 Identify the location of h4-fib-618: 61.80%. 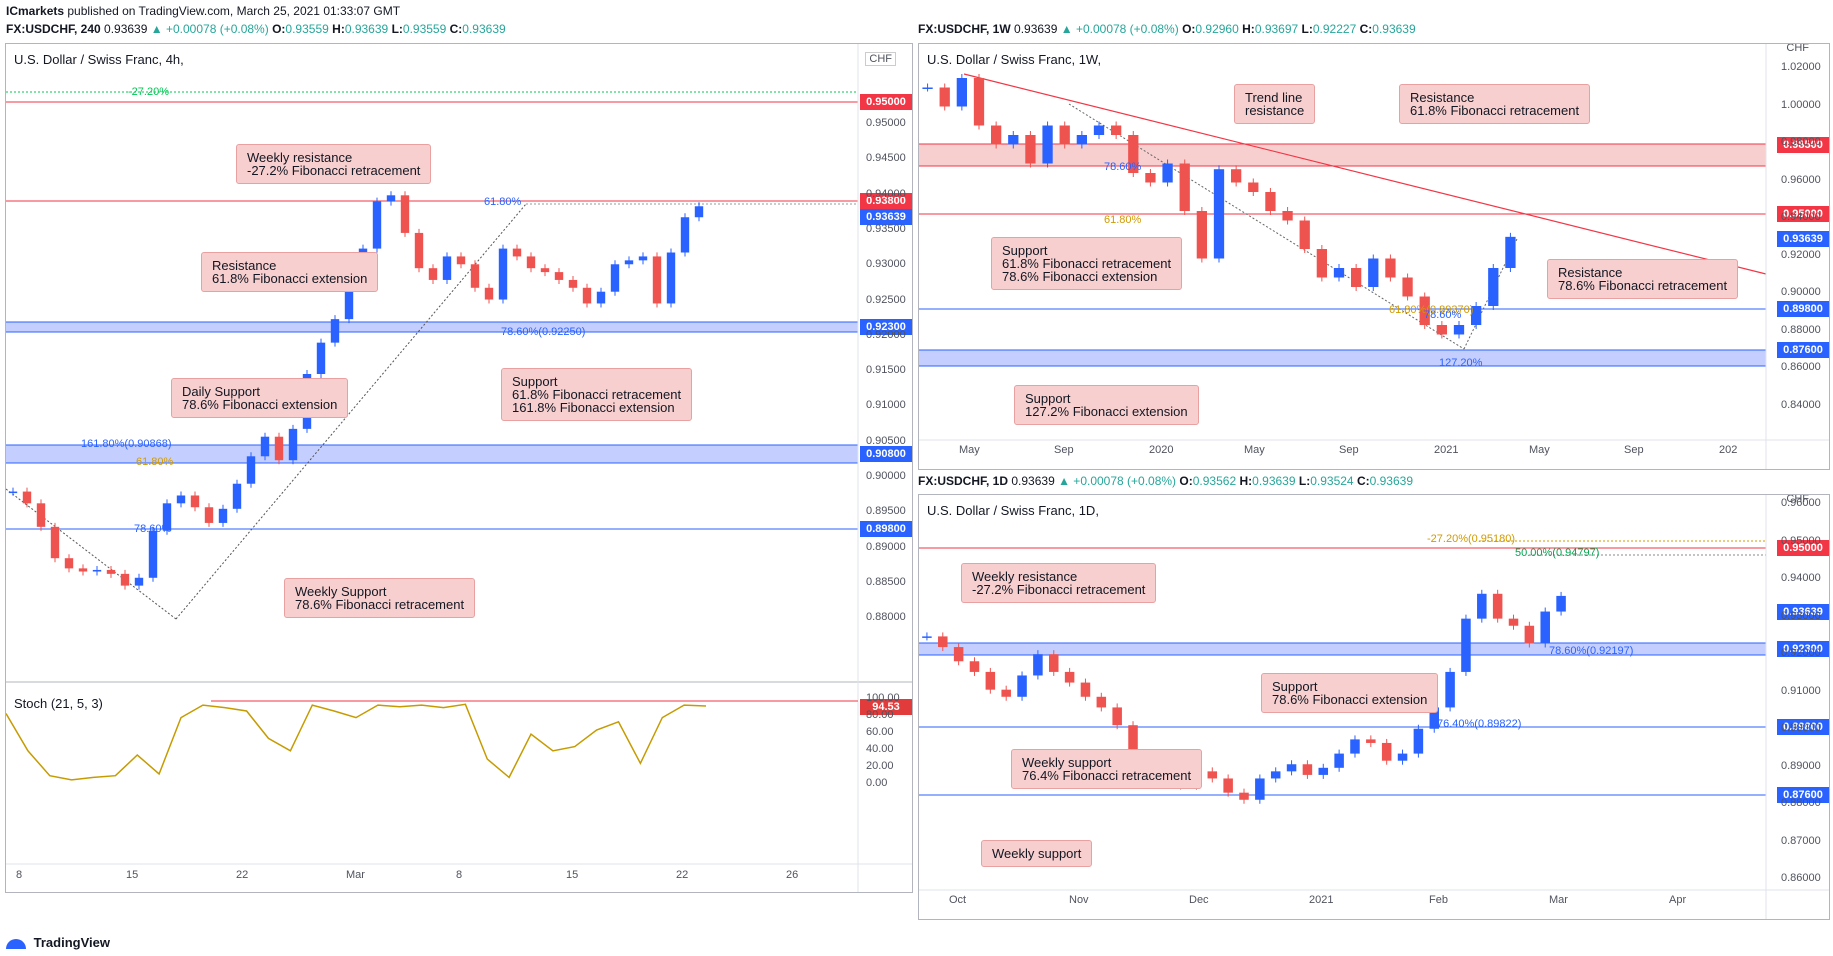
(503, 202).